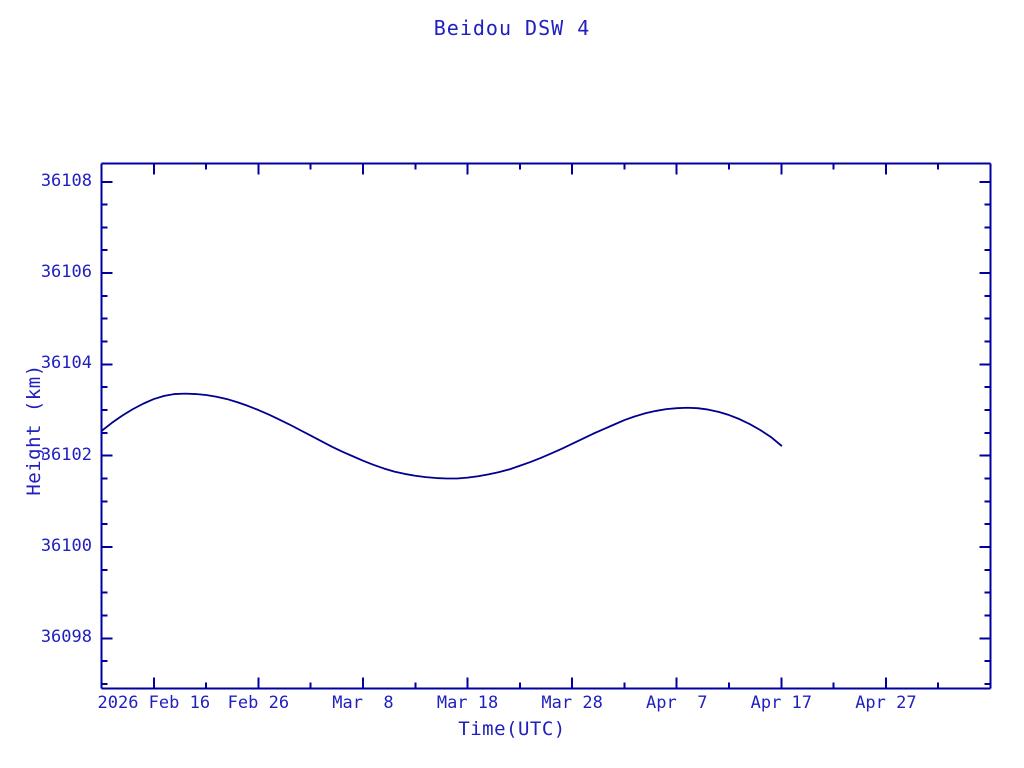 This screenshot has width=1024, height=768. I want to click on x-tick-label: Apr 27, so click(886, 703).